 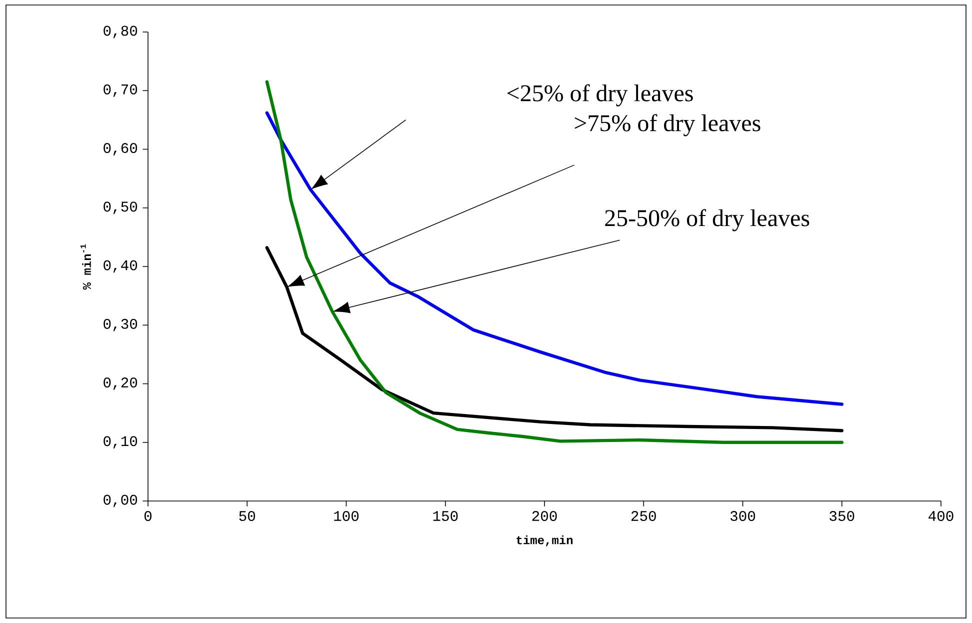 What do you see at coordinates (544, 540) in the screenshot?
I see `x-axis-title: time,min` at bounding box center [544, 540].